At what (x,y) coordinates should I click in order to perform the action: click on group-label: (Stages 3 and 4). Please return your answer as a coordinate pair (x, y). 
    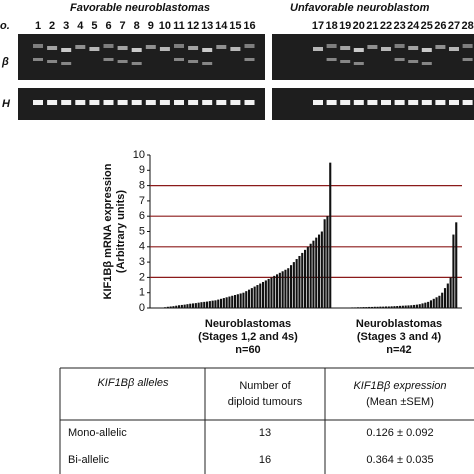
    Looking at the image, I should click on (399, 337).